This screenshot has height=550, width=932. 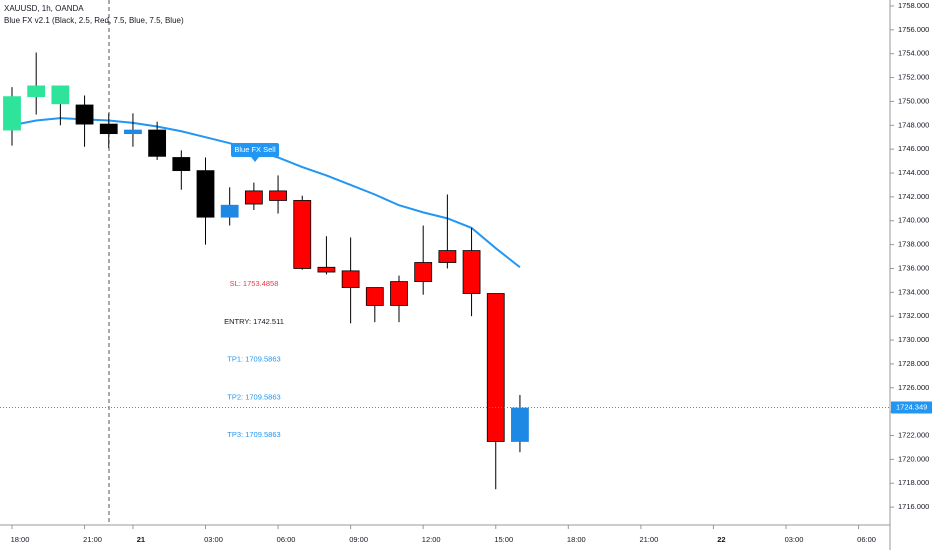 What do you see at coordinates (913, 5) in the screenshot?
I see `y-tick-label: 1758.000` at bounding box center [913, 5].